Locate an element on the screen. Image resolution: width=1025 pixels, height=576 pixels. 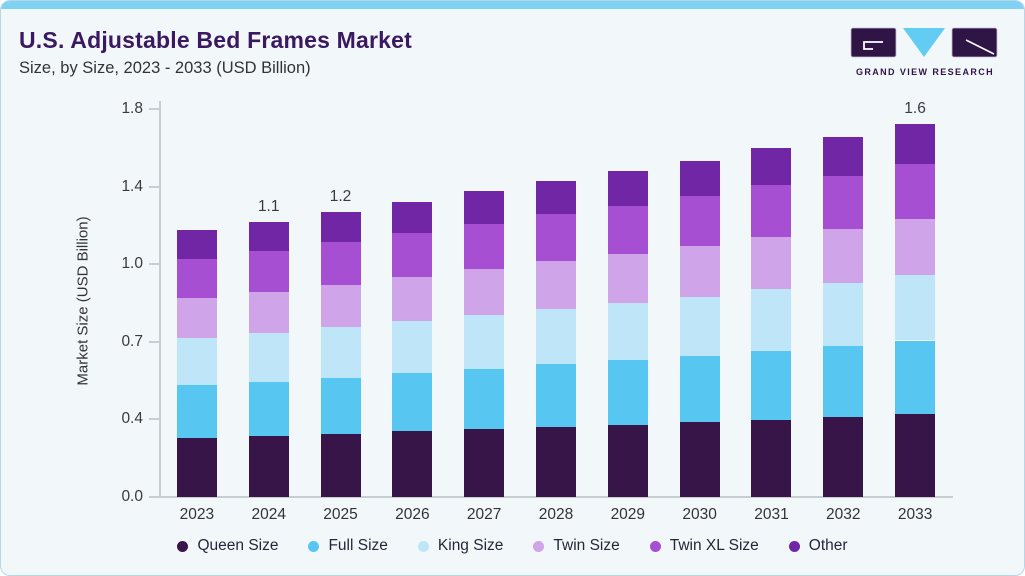
bar-segment-2026-king-size is located at coordinates (412, 347).